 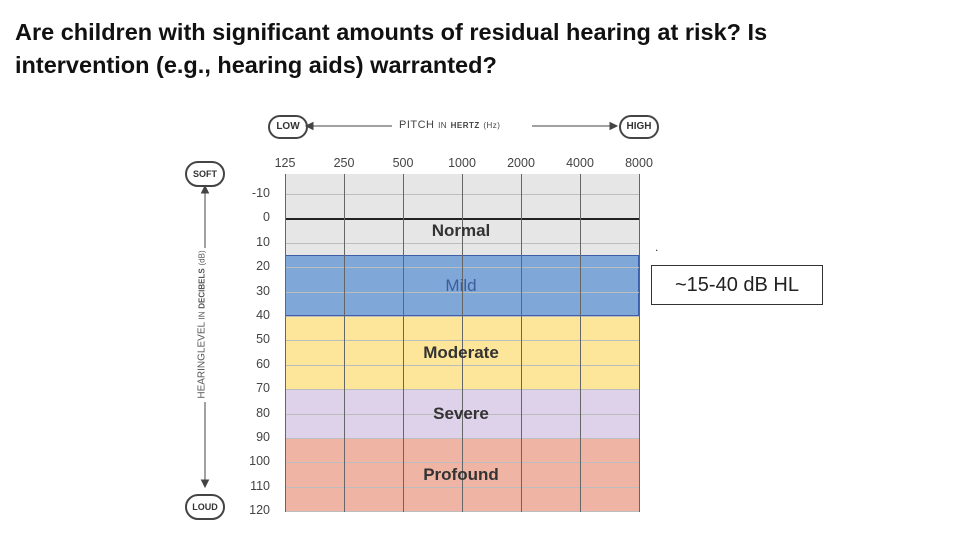 What do you see at coordinates (462, 163) in the screenshot?
I see `frequency-label: 1000` at bounding box center [462, 163].